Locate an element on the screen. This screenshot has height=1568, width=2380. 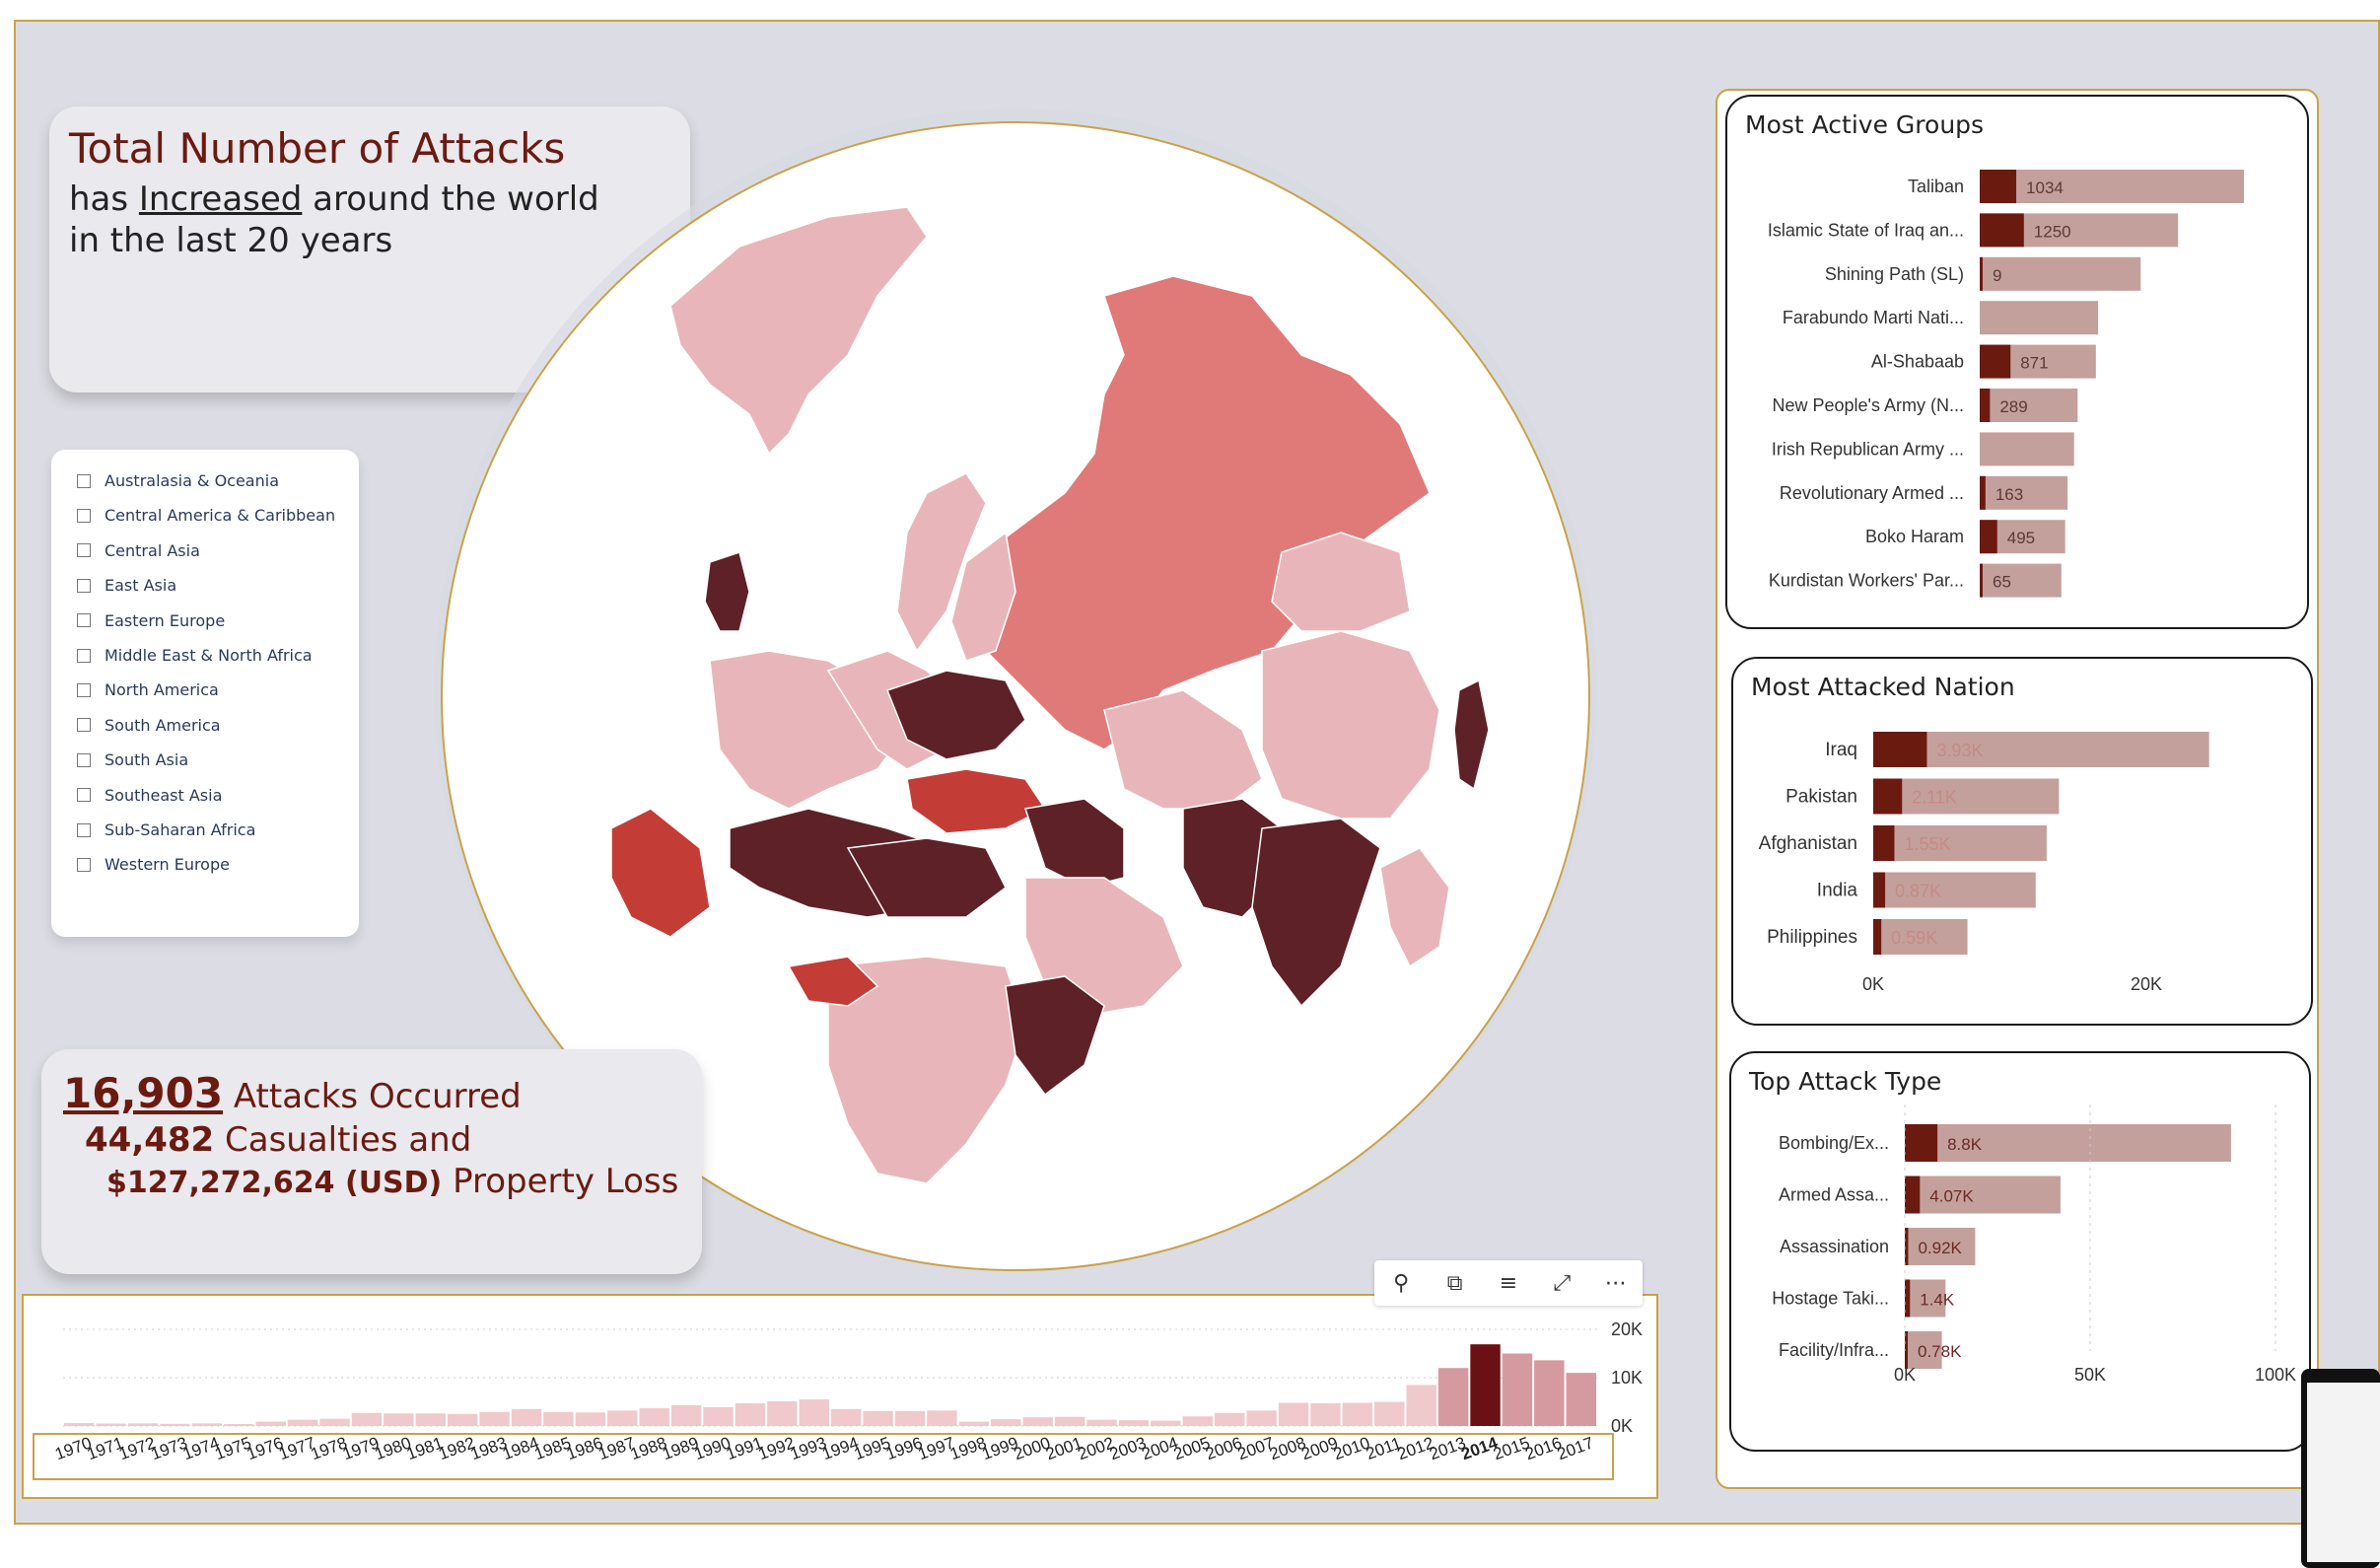
region-option: Australasia & Oceania is located at coordinates (178, 480).